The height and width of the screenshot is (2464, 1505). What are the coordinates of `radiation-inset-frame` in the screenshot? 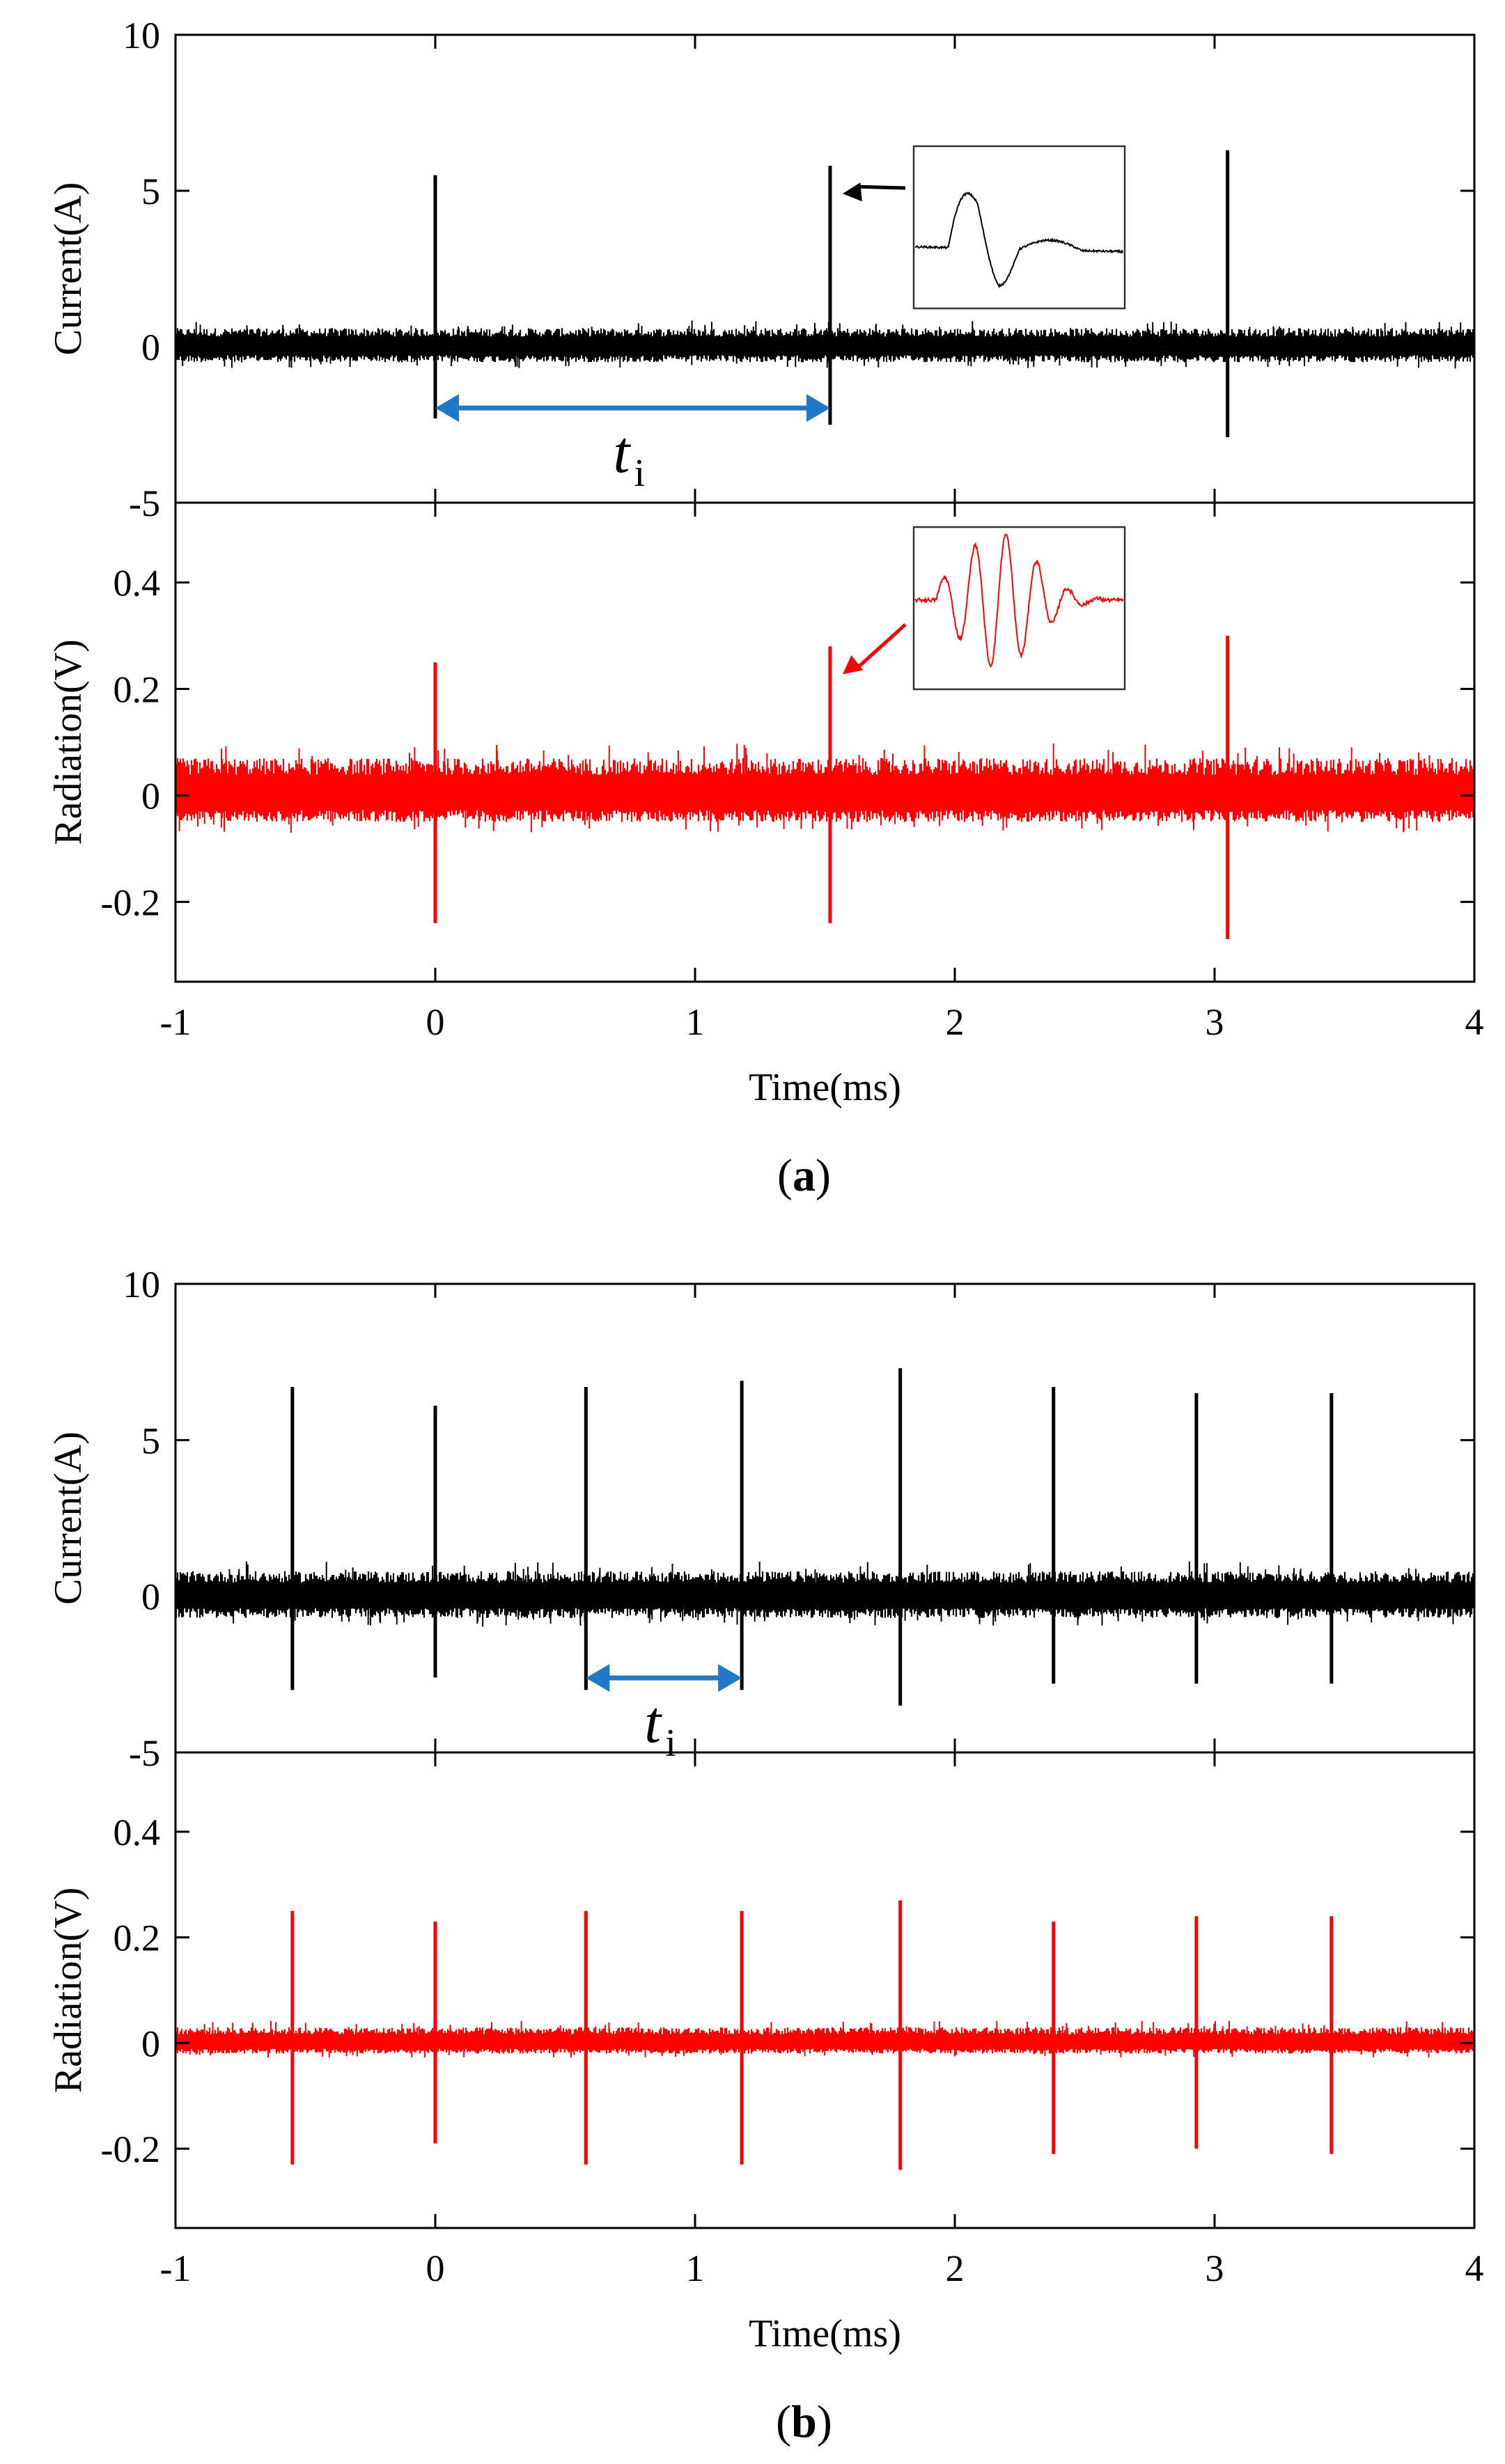 It's located at (1019, 608).